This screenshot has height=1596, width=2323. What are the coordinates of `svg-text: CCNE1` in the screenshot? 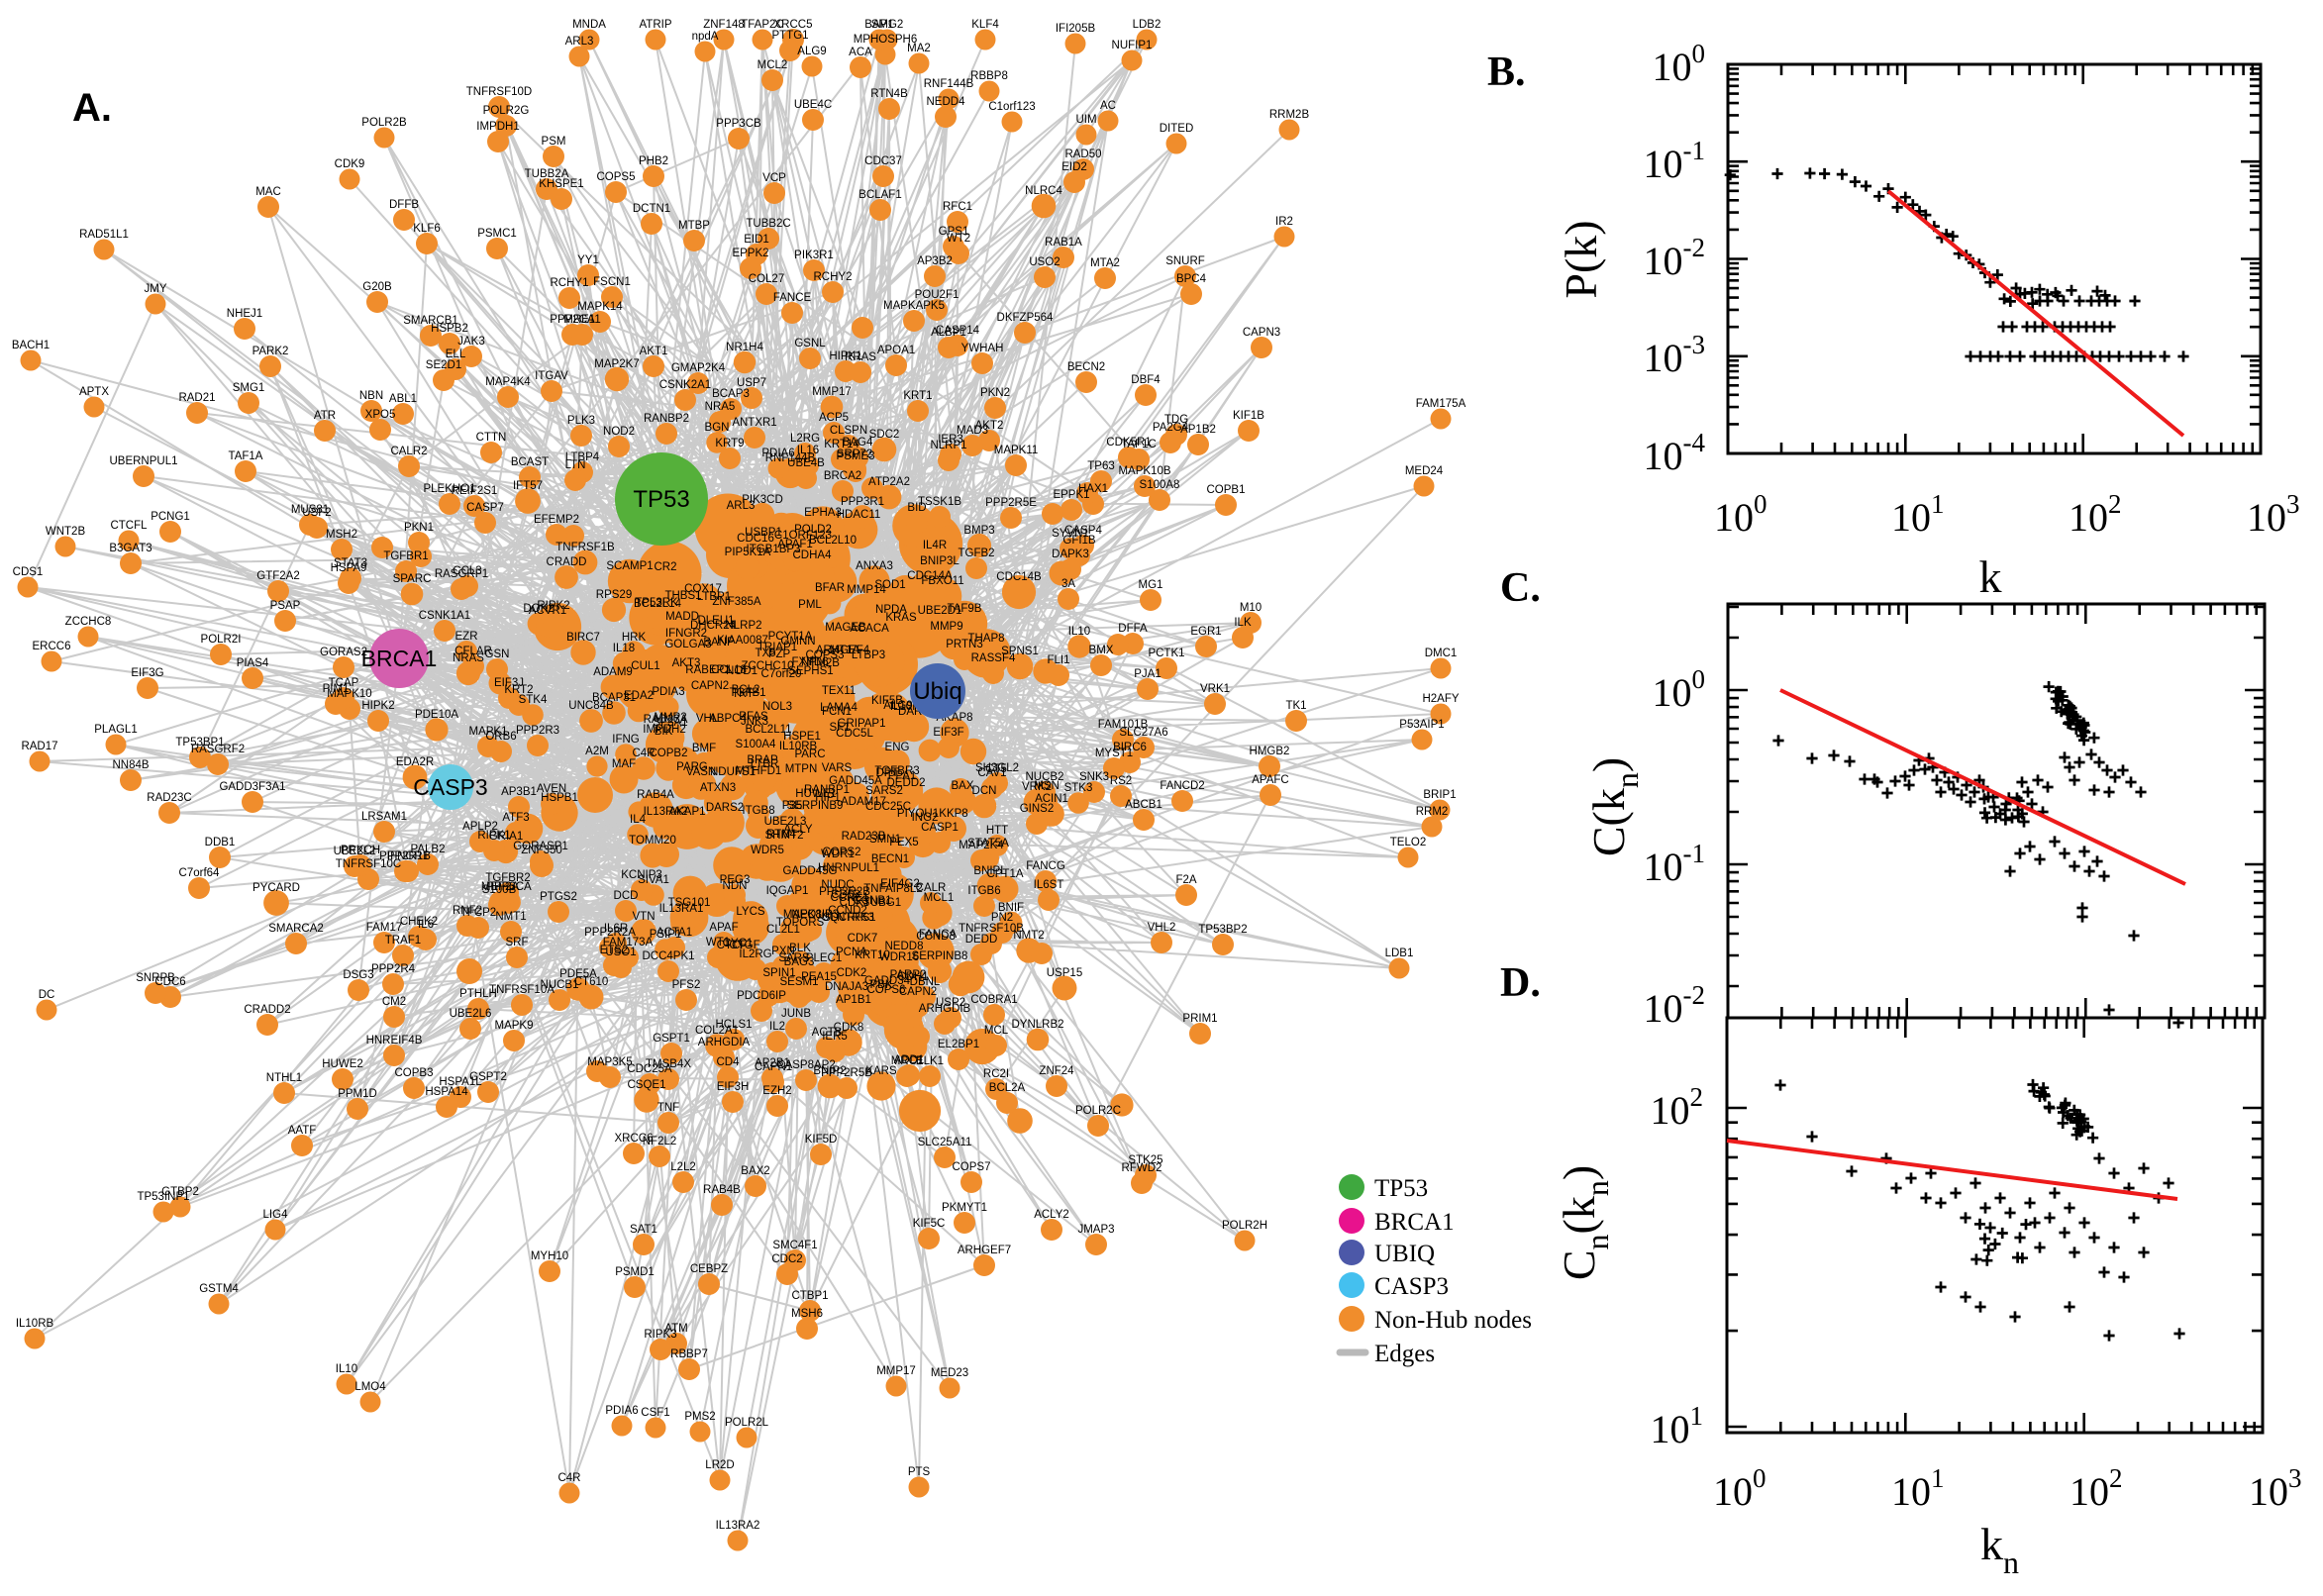 It's located at (850, 898).